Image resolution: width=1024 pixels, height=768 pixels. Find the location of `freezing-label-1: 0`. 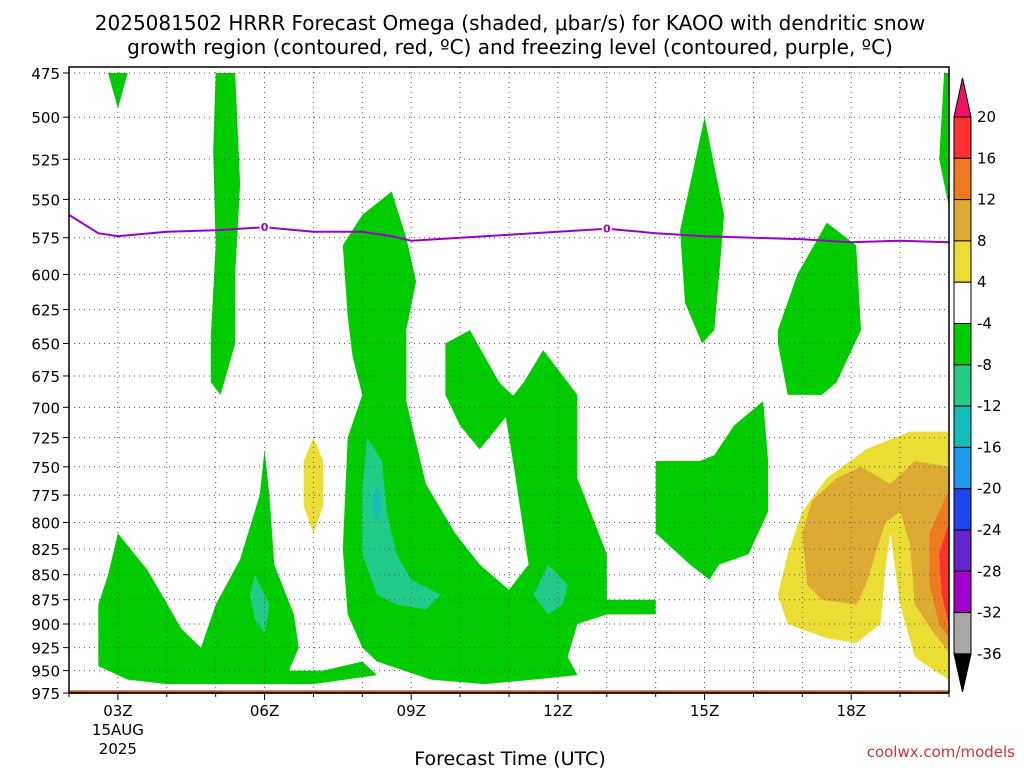

freezing-label-1: 0 is located at coordinates (607, 229).